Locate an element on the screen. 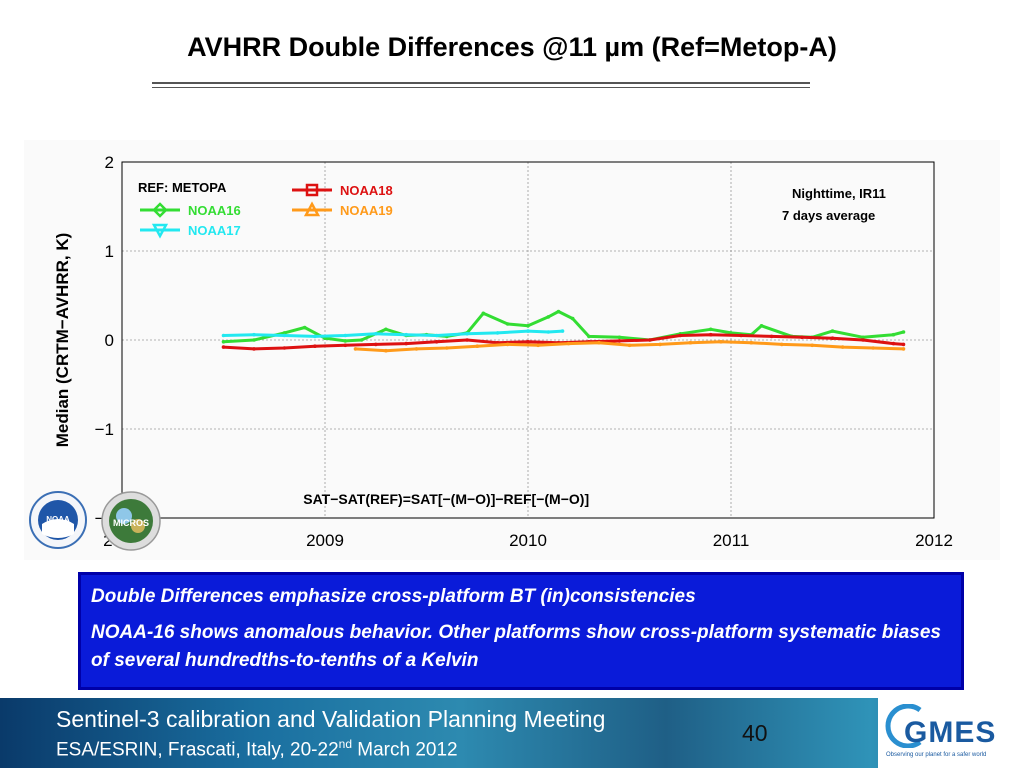  y-axis-label: Median (CRTM−AVHRR, K) is located at coordinates (62, 340).